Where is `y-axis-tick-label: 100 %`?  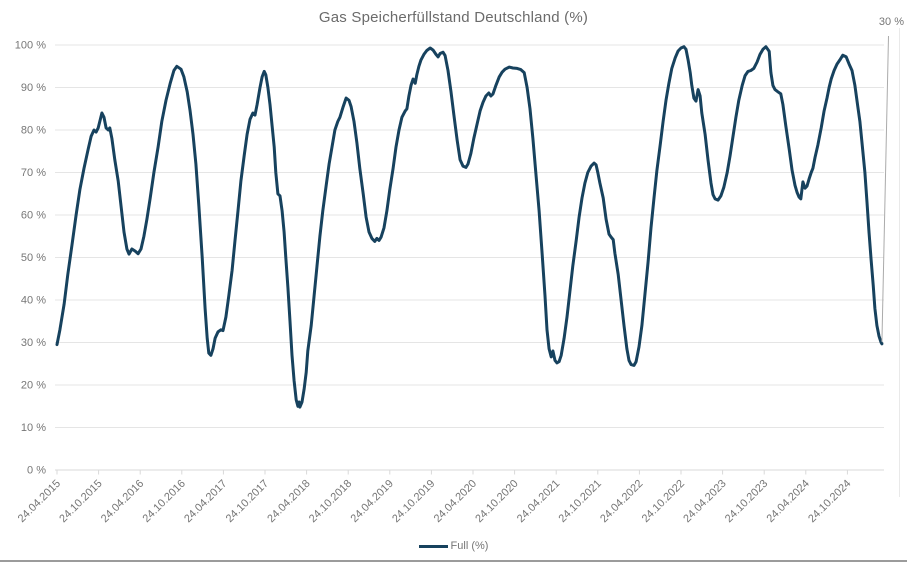 y-axis-tick-label: 100 % is located at coordinates (30, 46).